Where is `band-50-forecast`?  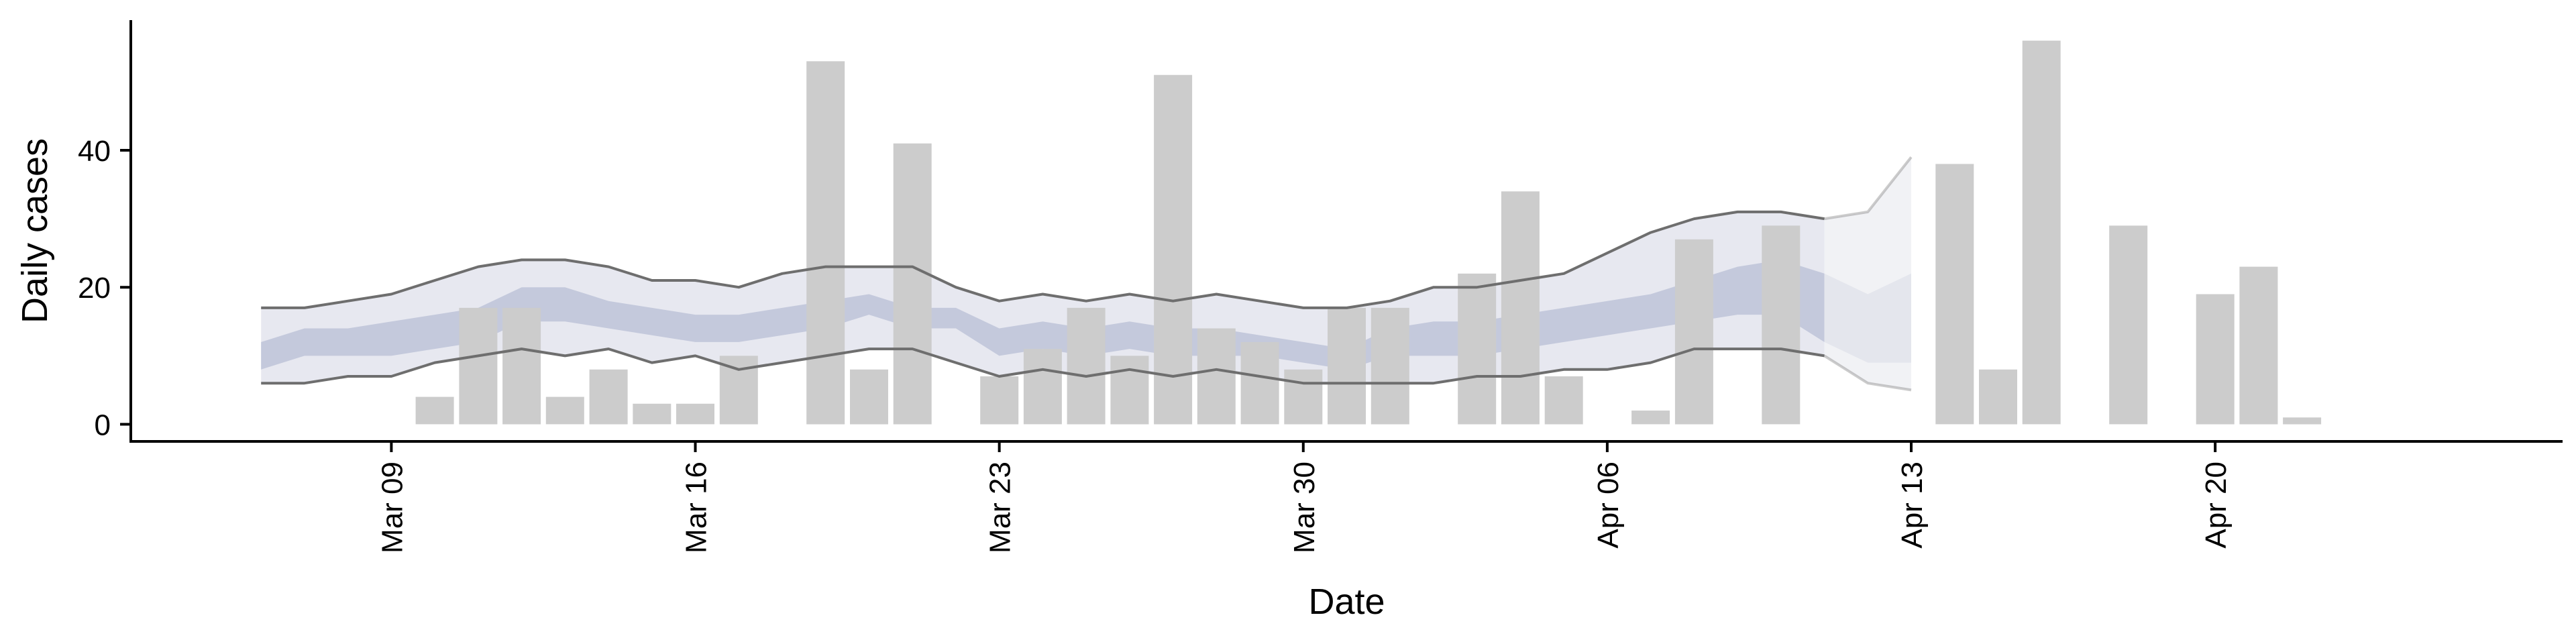
band-50-forecast is located at coordinates (1867, 318).